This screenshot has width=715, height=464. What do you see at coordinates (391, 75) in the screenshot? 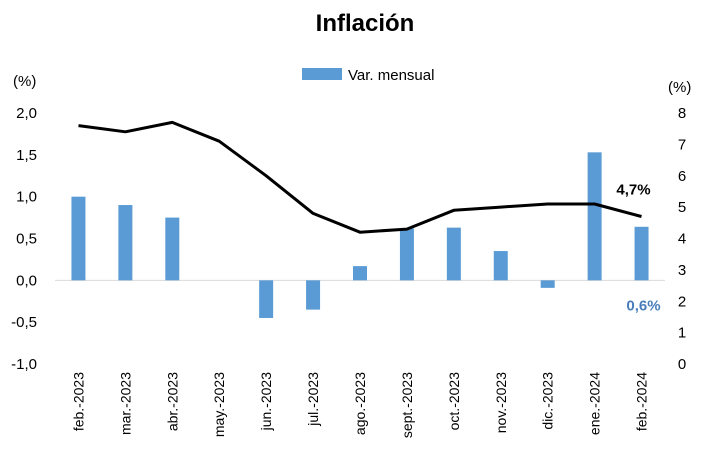
I see `legend-label: Var. mensual` at bounding box center [391, 75].